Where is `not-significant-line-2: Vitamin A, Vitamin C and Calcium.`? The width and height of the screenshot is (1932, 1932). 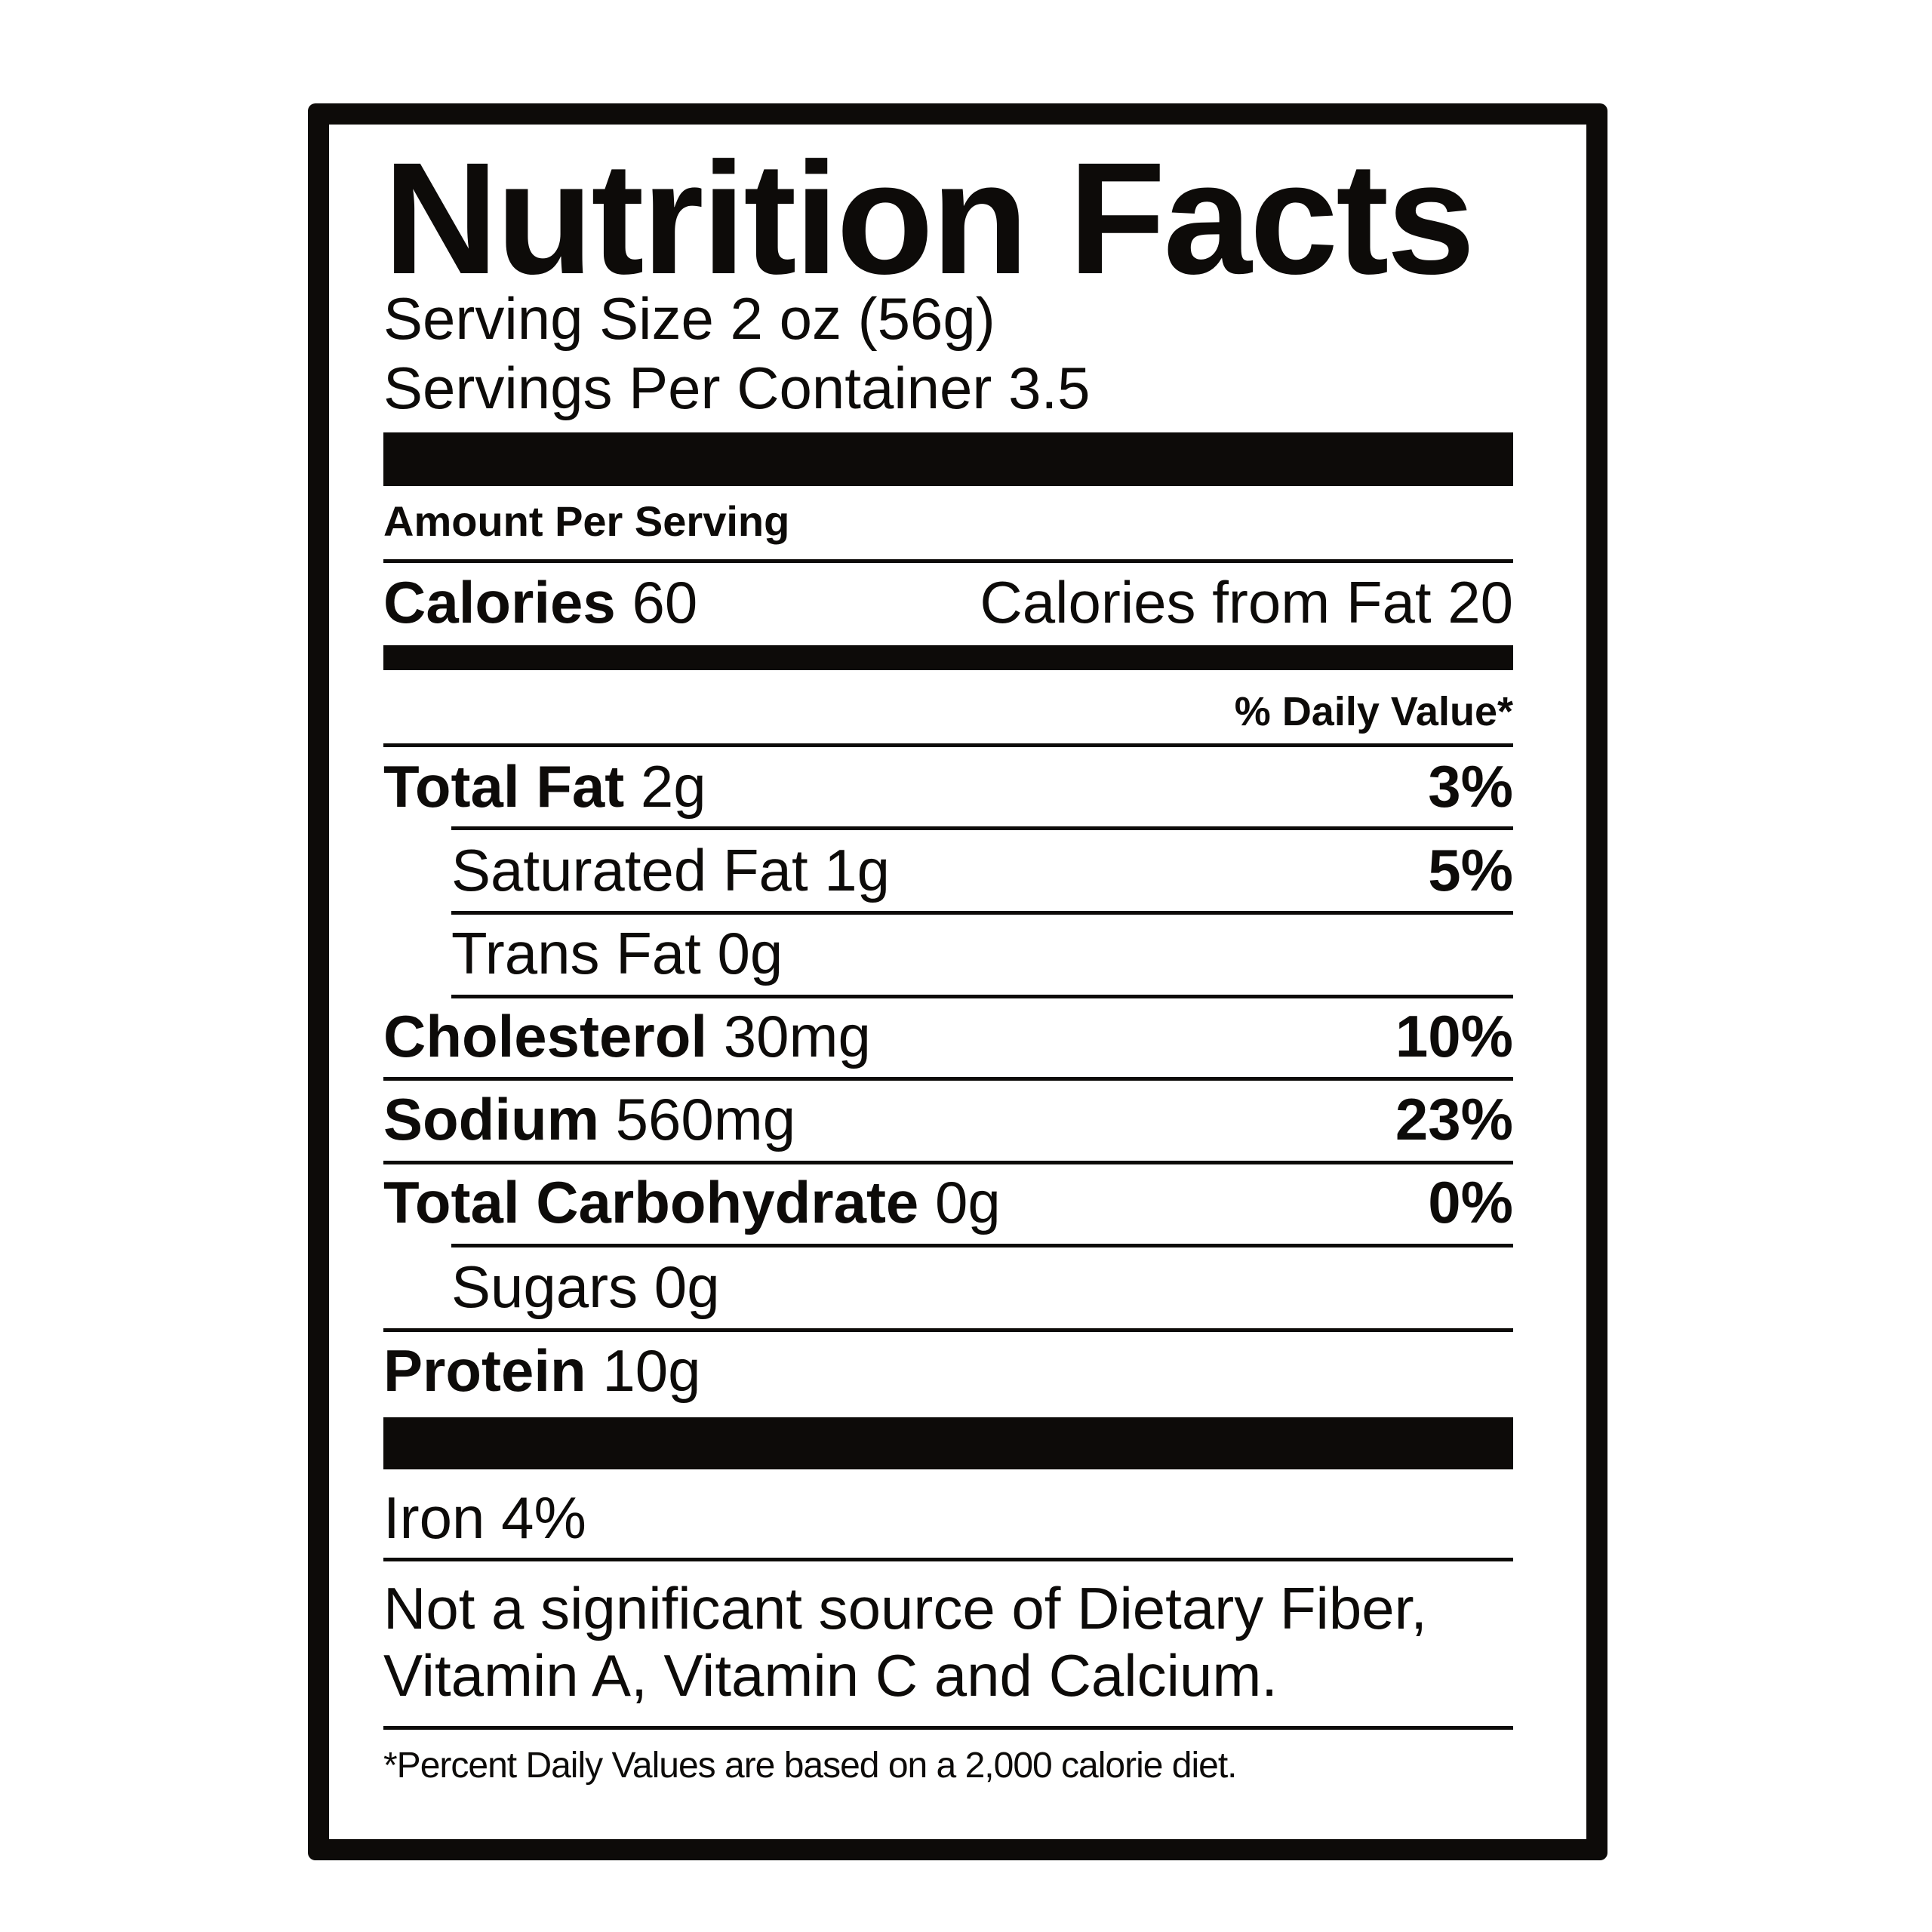 not-significant-line-2: Vitamin A, Vitamin C and Calcium. is located at coordinates (830, 1675).